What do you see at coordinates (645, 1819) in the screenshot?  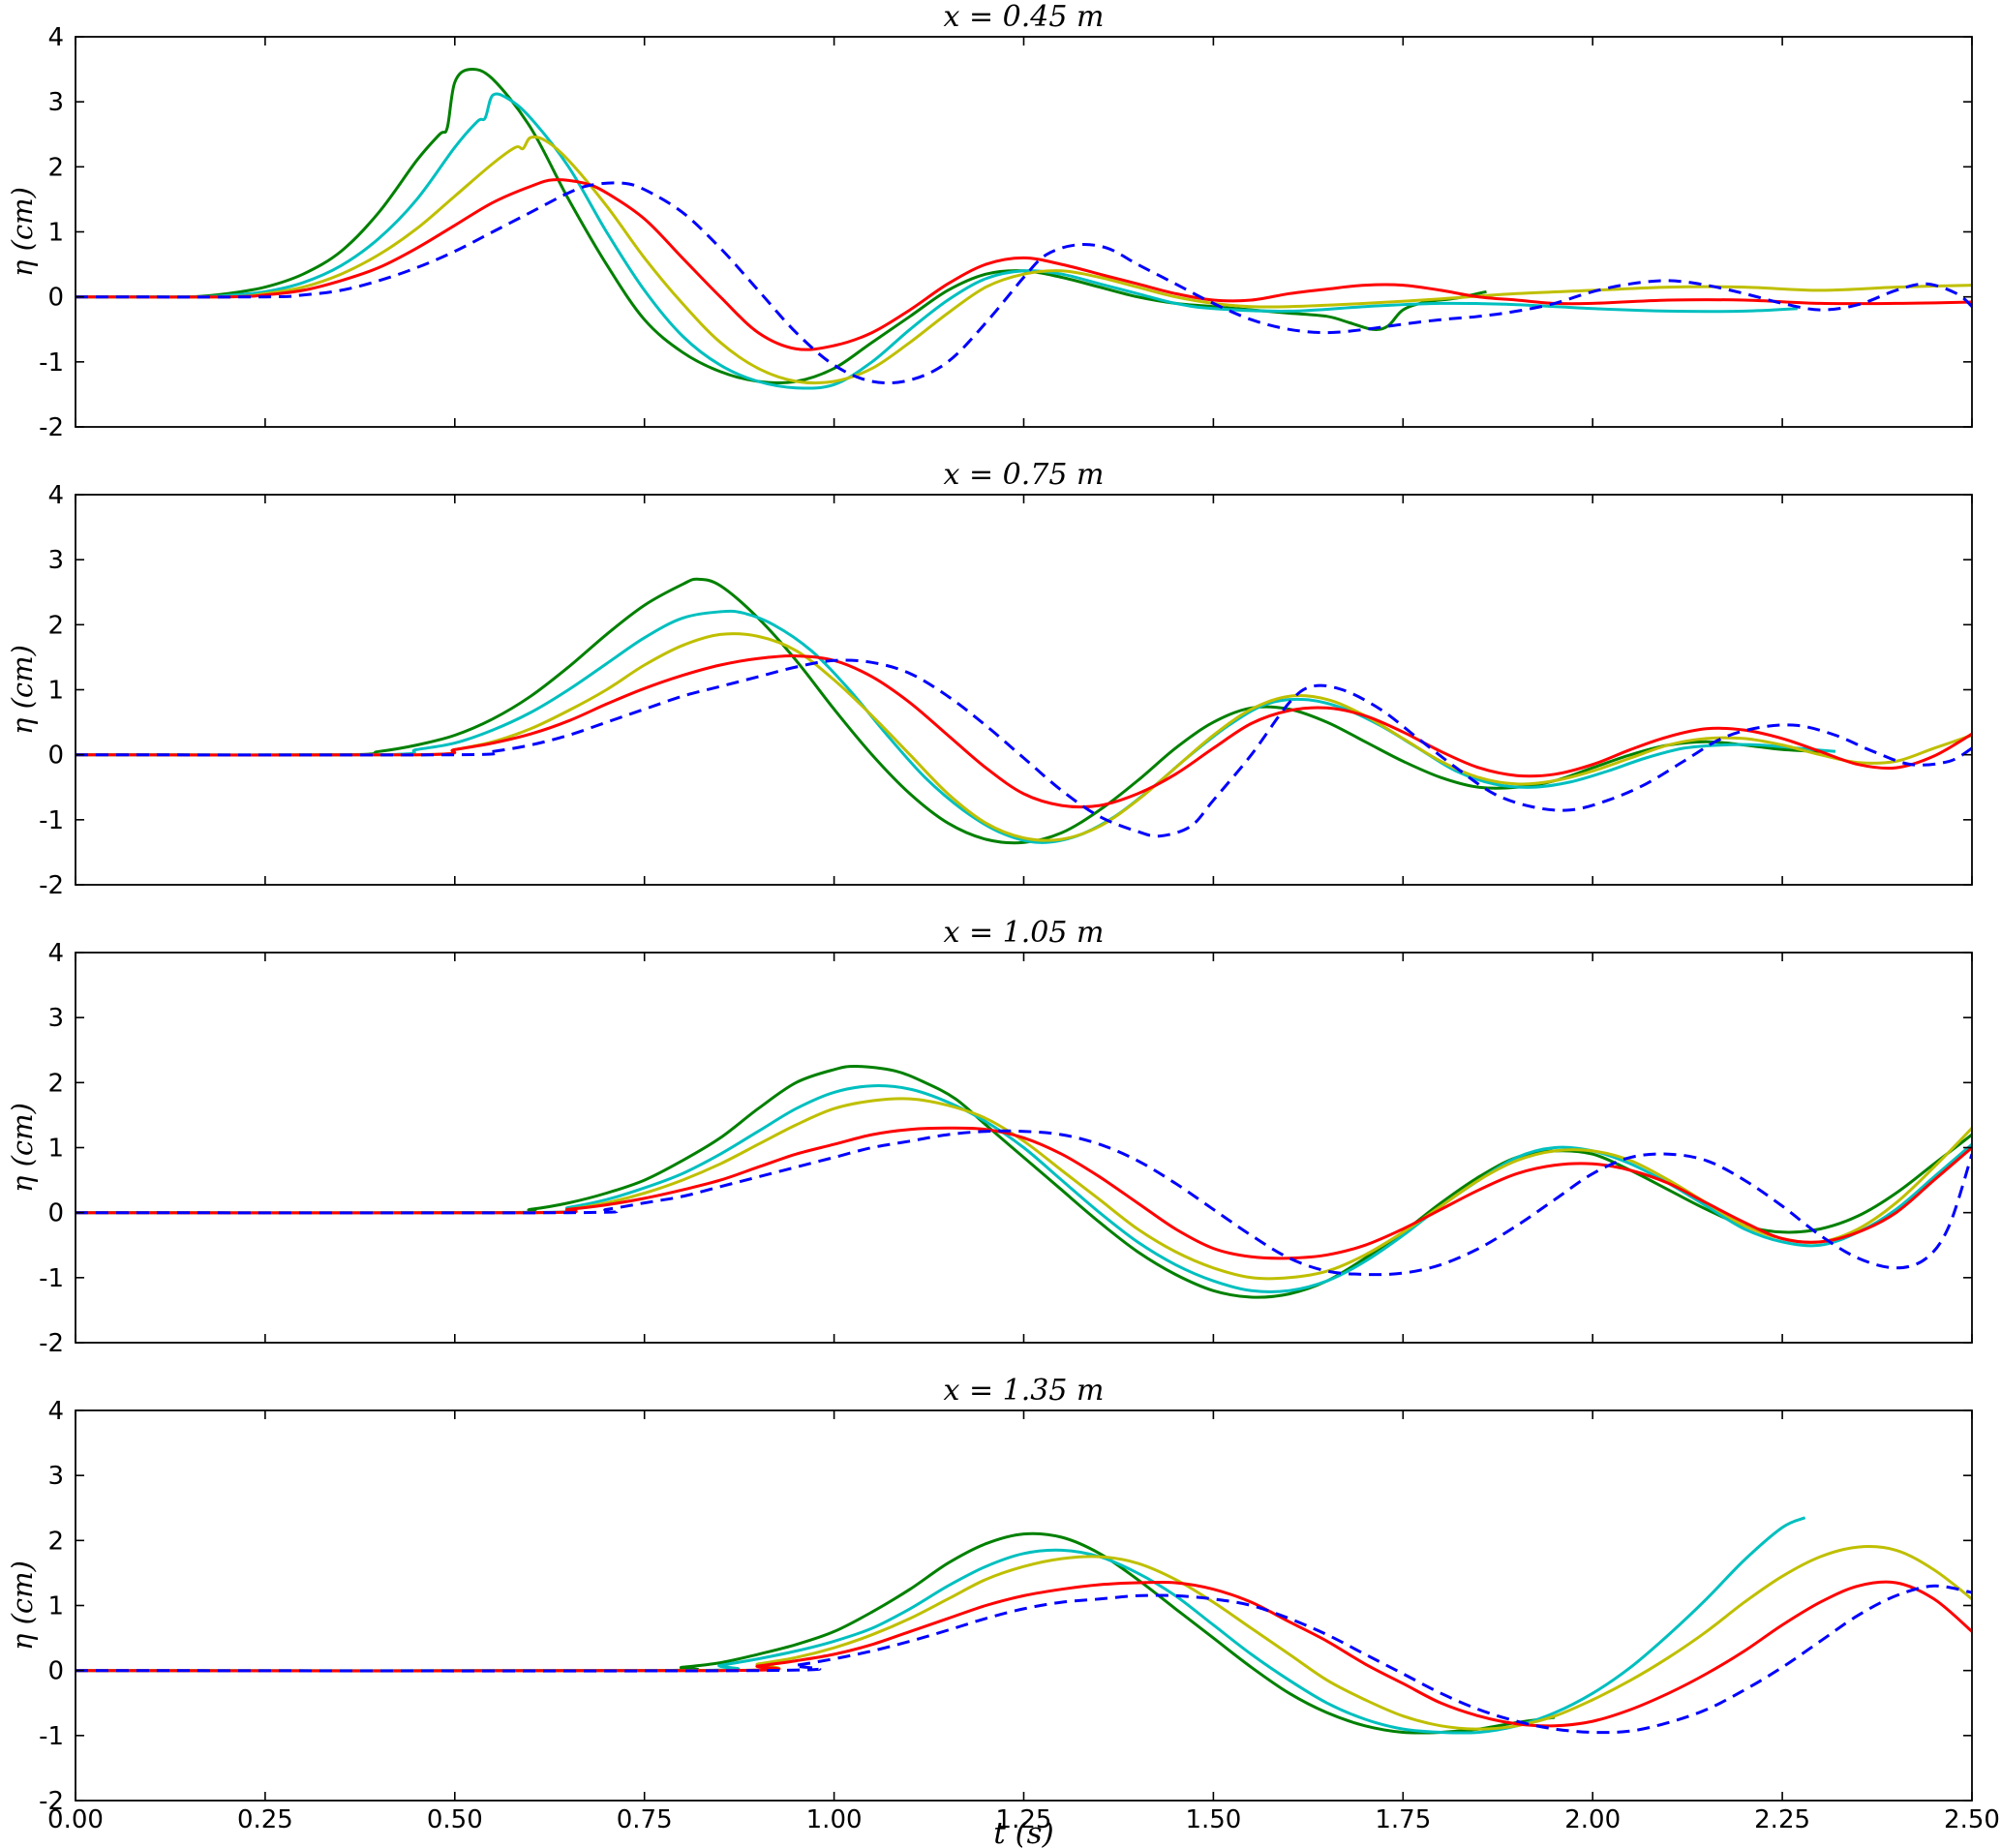 I see `x-tick-label: 0.75` at bounding box center [645, 1819].